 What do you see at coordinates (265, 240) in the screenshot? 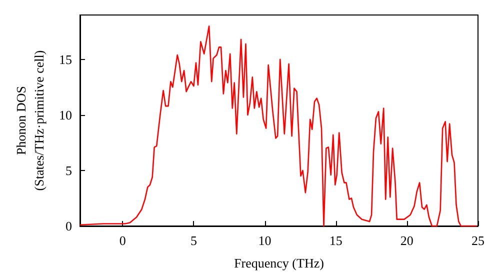
I see `x-tick-label: 10` at bounding box center [265, 240].